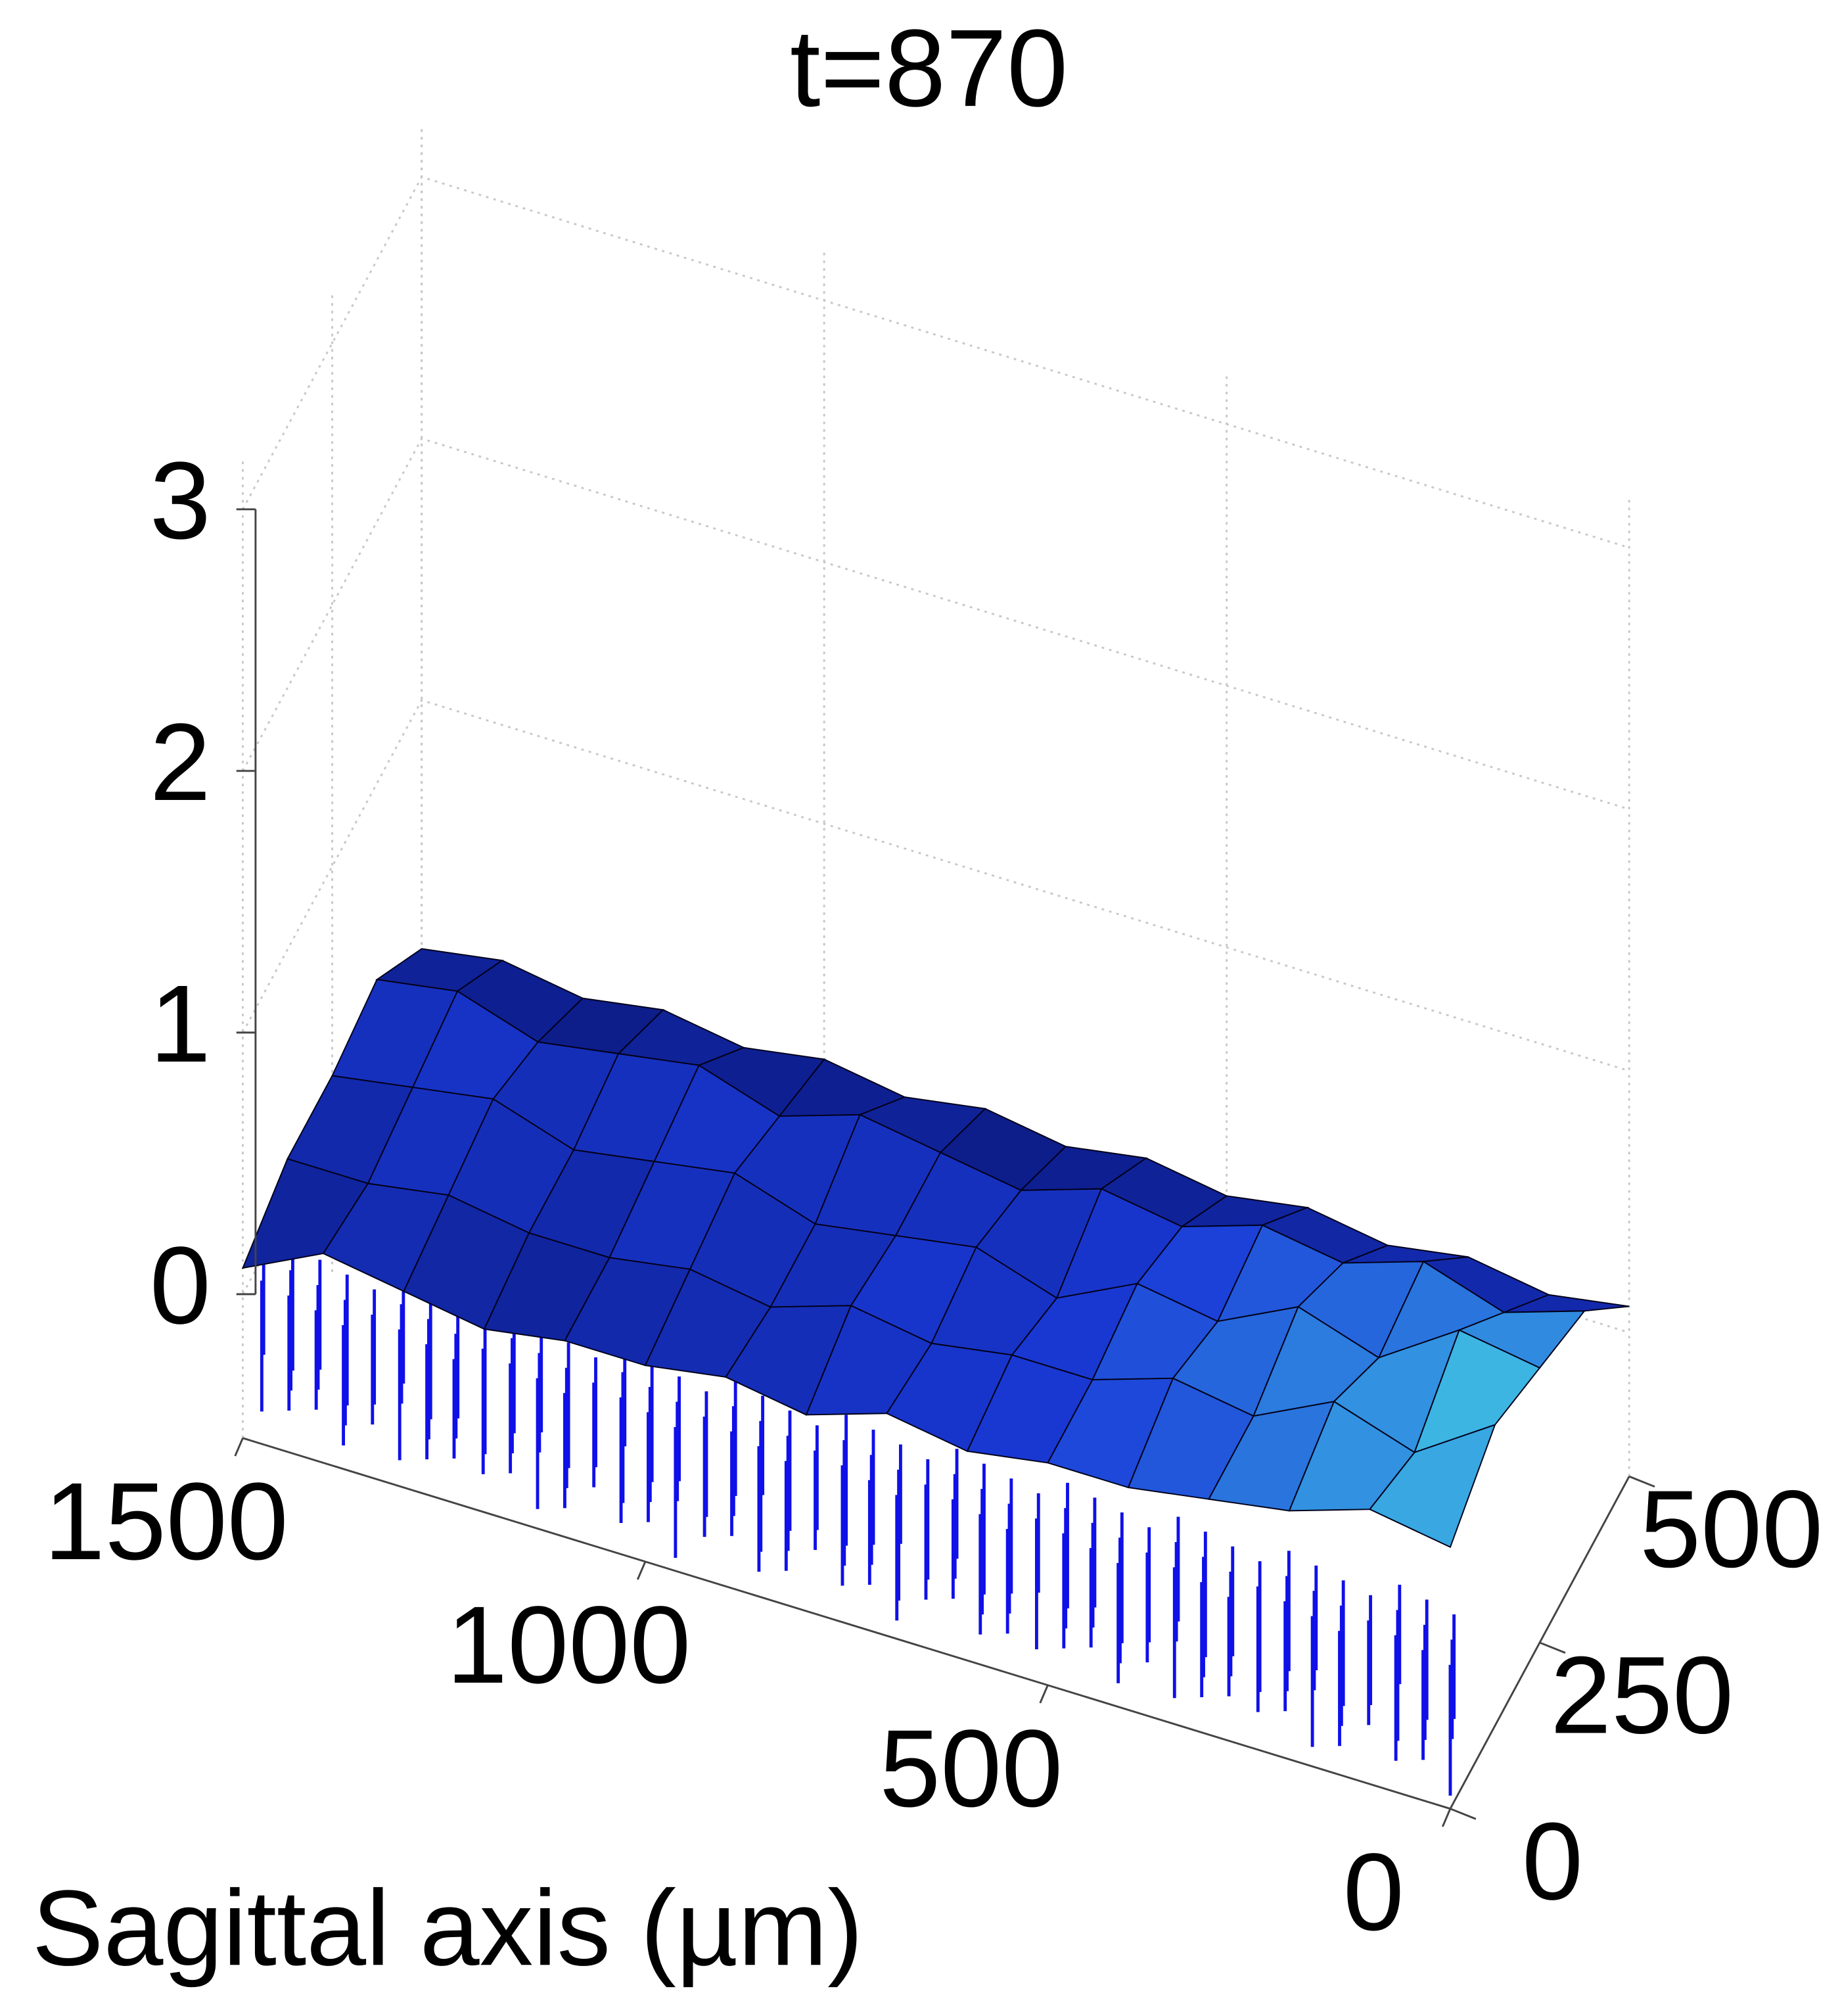 The width and height of the screenshot is (1840, 2016). Describe the element at coordinates (166, 1522) in the screenshot. I see `x-tick-label: 1500` at that location.